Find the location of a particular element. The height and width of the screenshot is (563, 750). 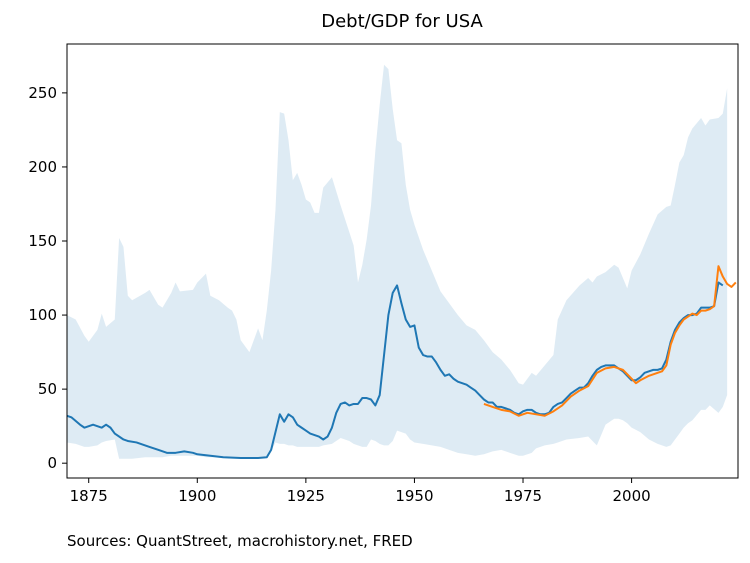

chart-title: Debt/GDP for USA is located at coordinates (402, 21).